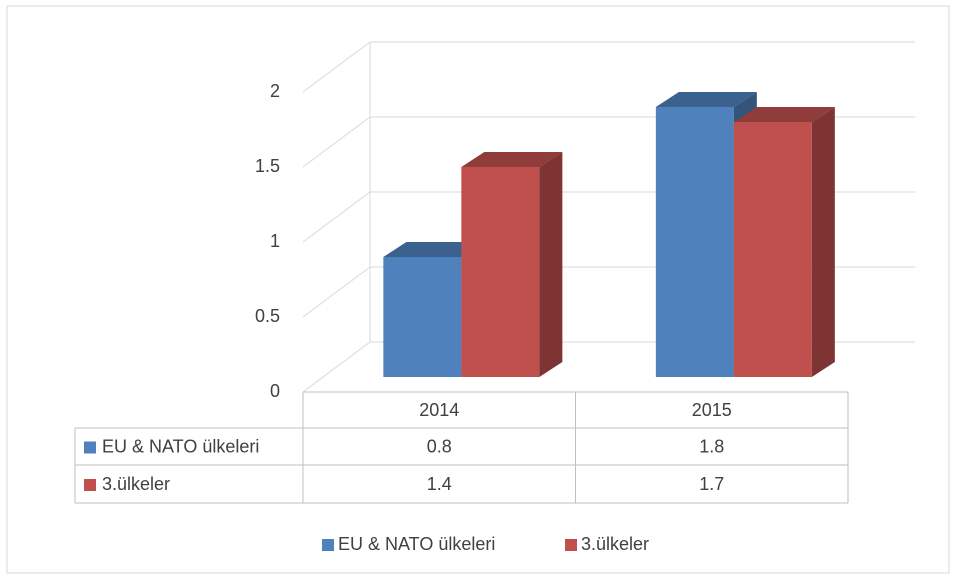 Image resolution: width=956 pixels, height=579 pixels. I want to click on y-tick-label: 1.5, so click(267, 166).